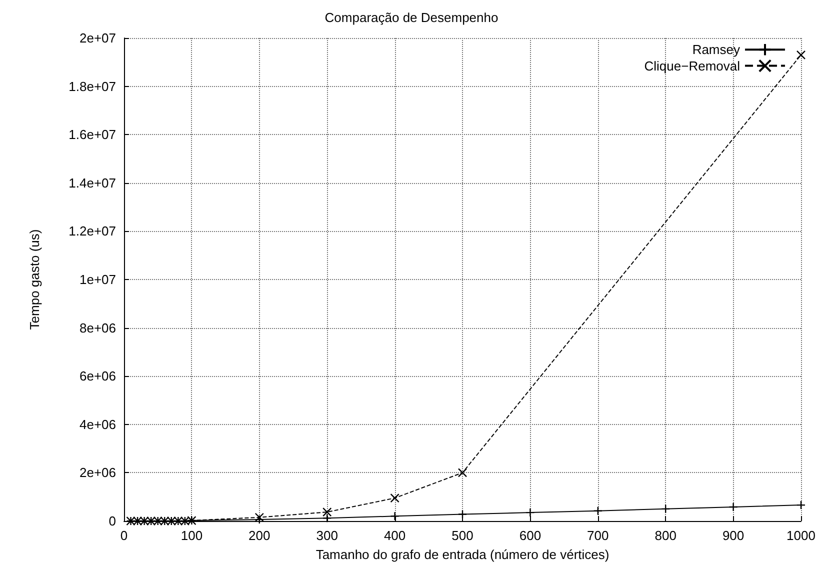  Describe the element at coordinates (97, 328) in the screenshot. I see `y-tick-label: 8e+06` at that location.